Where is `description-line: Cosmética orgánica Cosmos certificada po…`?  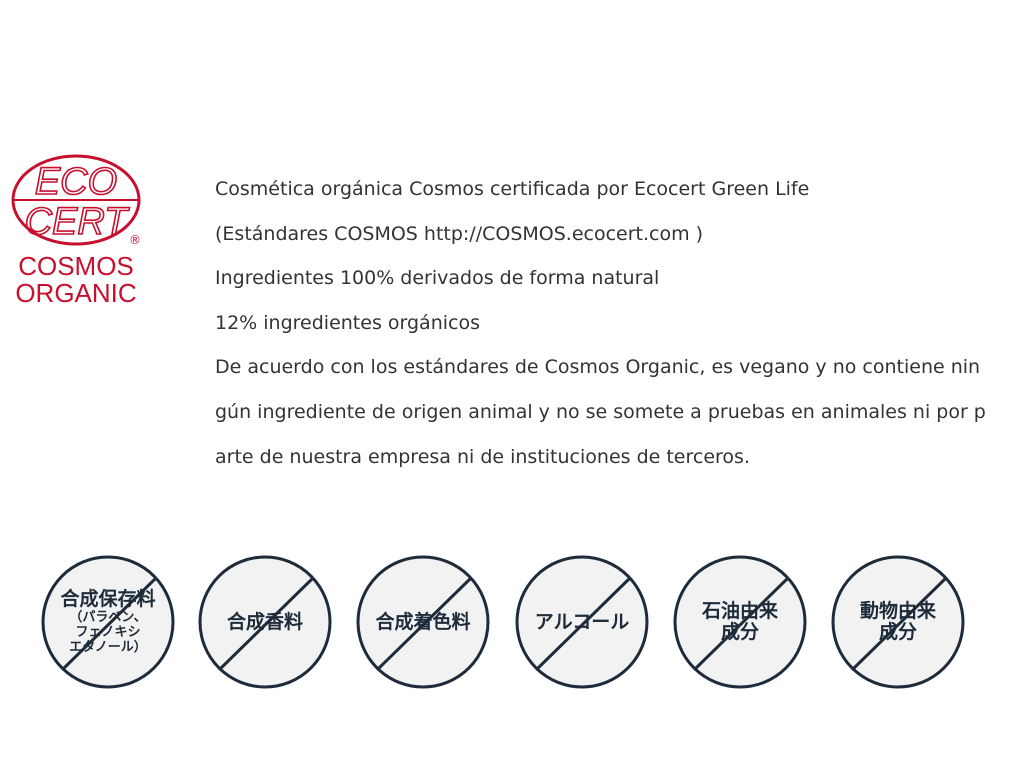
description-line: Cosmética orgánica Cosmos certificada po… is located at coordinates (512, 189).